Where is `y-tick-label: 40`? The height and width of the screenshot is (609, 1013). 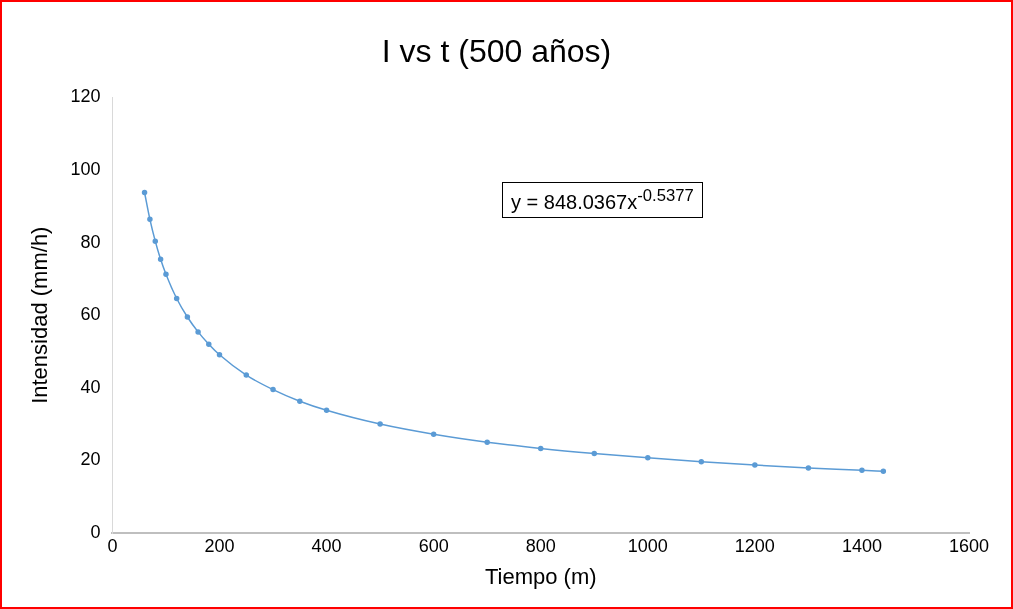
y-tick-label: 40 is located at coordinates (90, 386).